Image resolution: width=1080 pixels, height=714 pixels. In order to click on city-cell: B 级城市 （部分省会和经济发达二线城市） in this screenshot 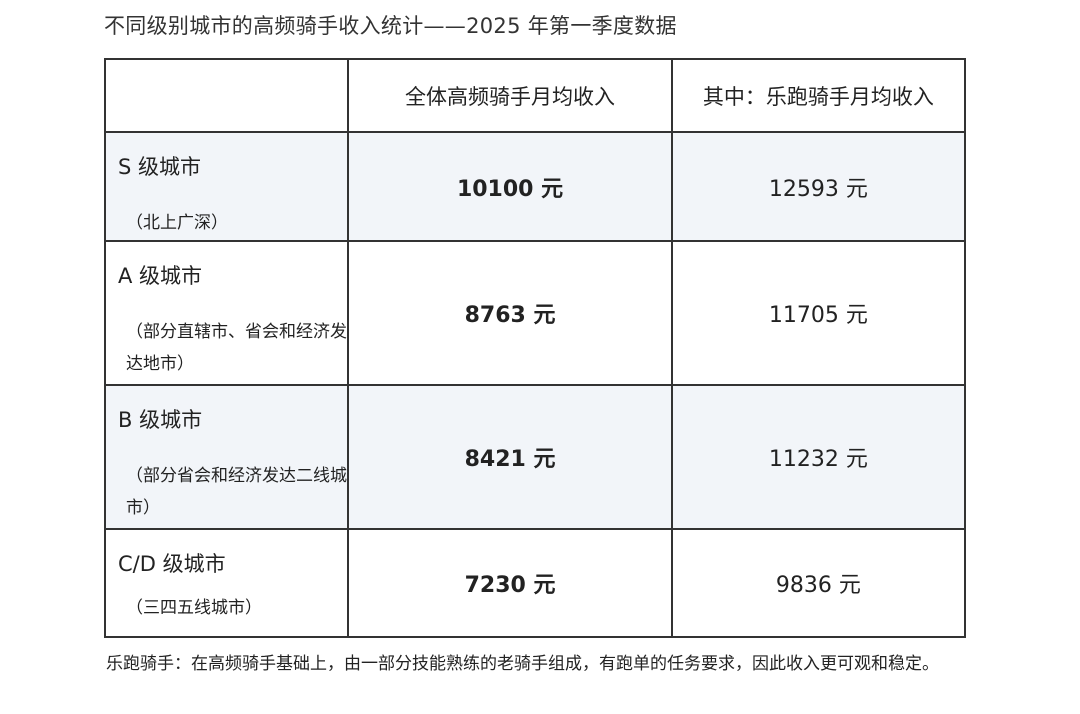, I will do `click(226, 457)`.